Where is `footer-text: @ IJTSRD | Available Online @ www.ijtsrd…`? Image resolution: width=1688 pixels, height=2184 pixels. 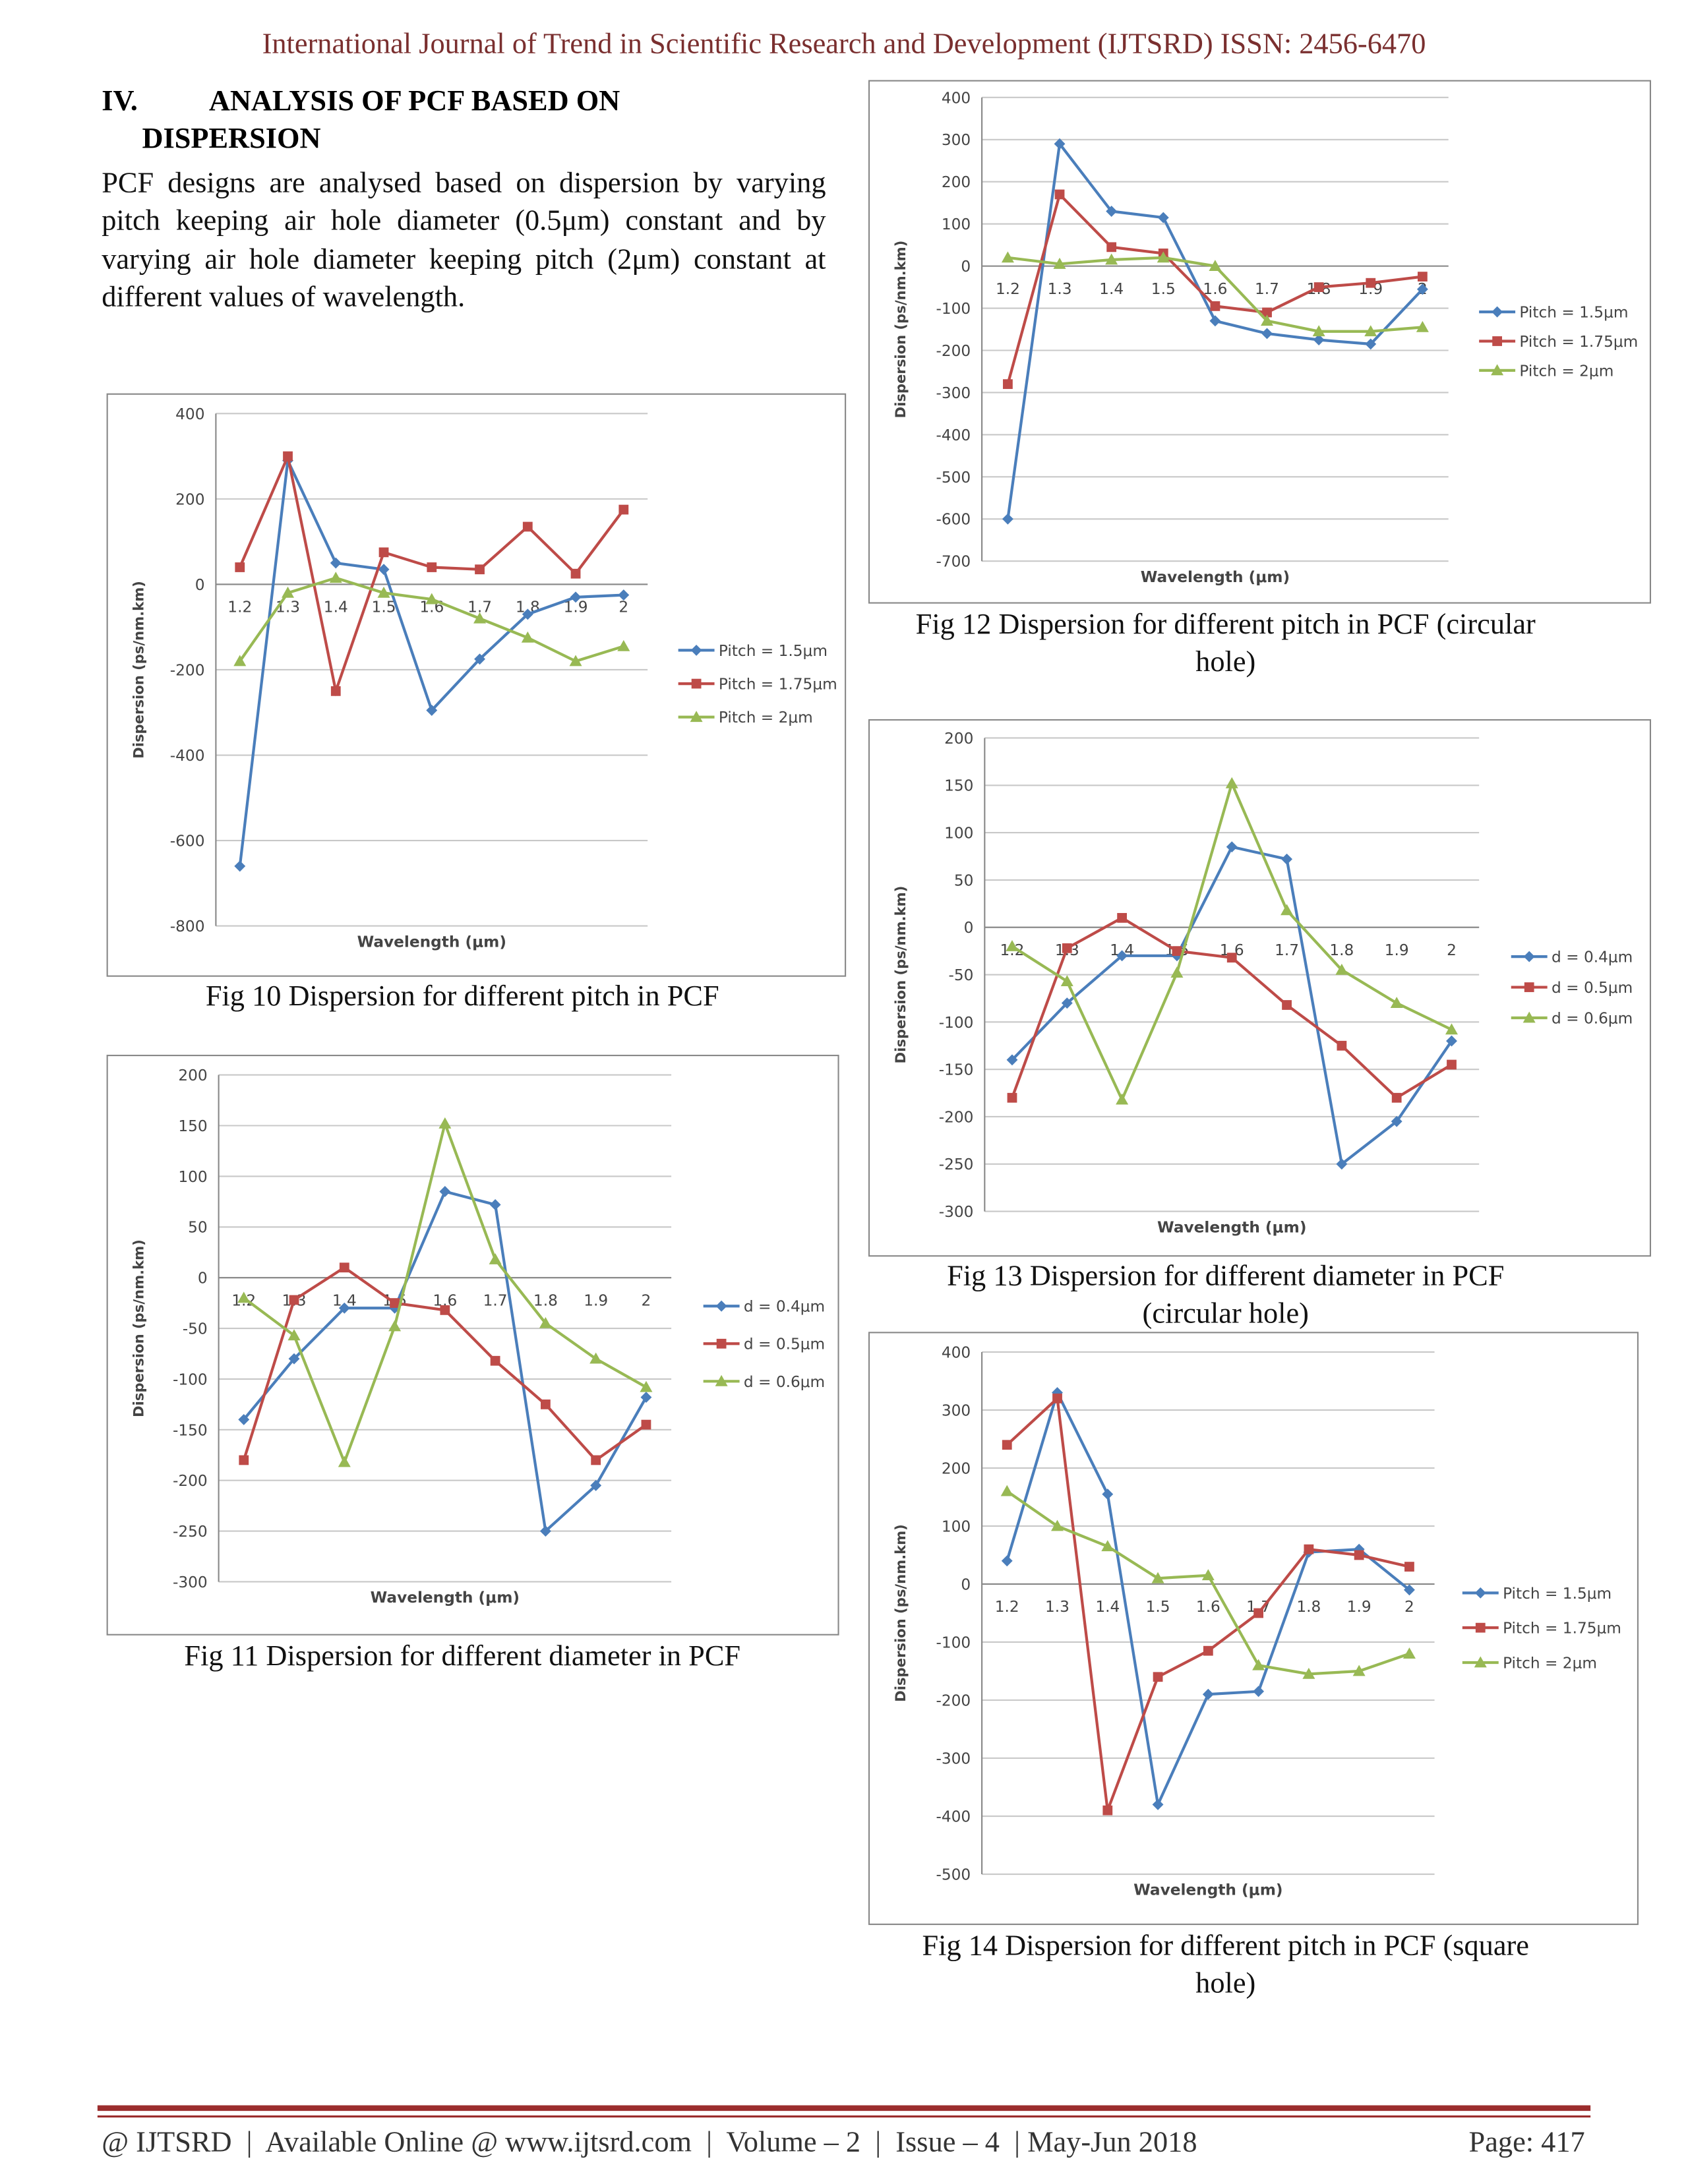
footer-text: @ IJTSRD | Available Online @ www.ijtsrd… is located at coordinates (649, 2141).